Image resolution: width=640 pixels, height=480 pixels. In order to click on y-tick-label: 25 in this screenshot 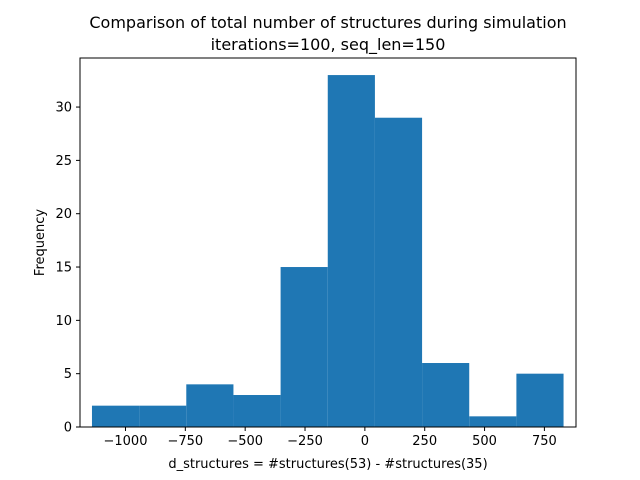, I will do `click(63, 161)`.